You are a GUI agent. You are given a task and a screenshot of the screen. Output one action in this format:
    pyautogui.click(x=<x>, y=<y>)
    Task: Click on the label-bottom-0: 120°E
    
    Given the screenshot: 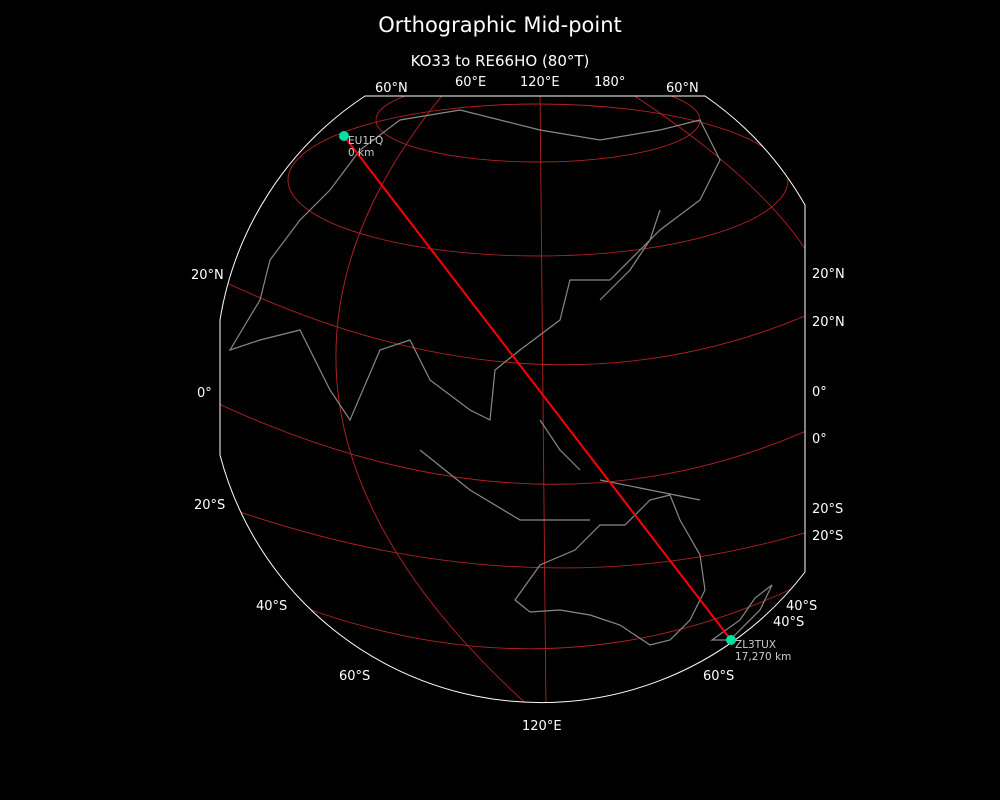 What is the action you would take?
    pyautogui.click(x=542, y=726)
    